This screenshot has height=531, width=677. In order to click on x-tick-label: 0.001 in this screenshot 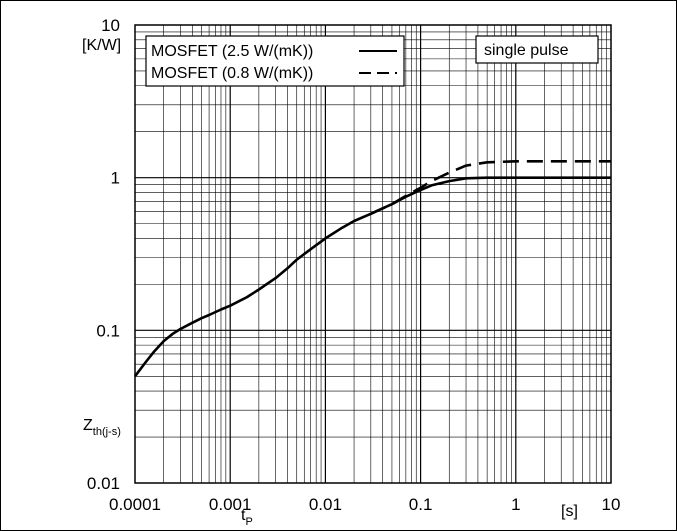, I will do `click(230, 504)`.